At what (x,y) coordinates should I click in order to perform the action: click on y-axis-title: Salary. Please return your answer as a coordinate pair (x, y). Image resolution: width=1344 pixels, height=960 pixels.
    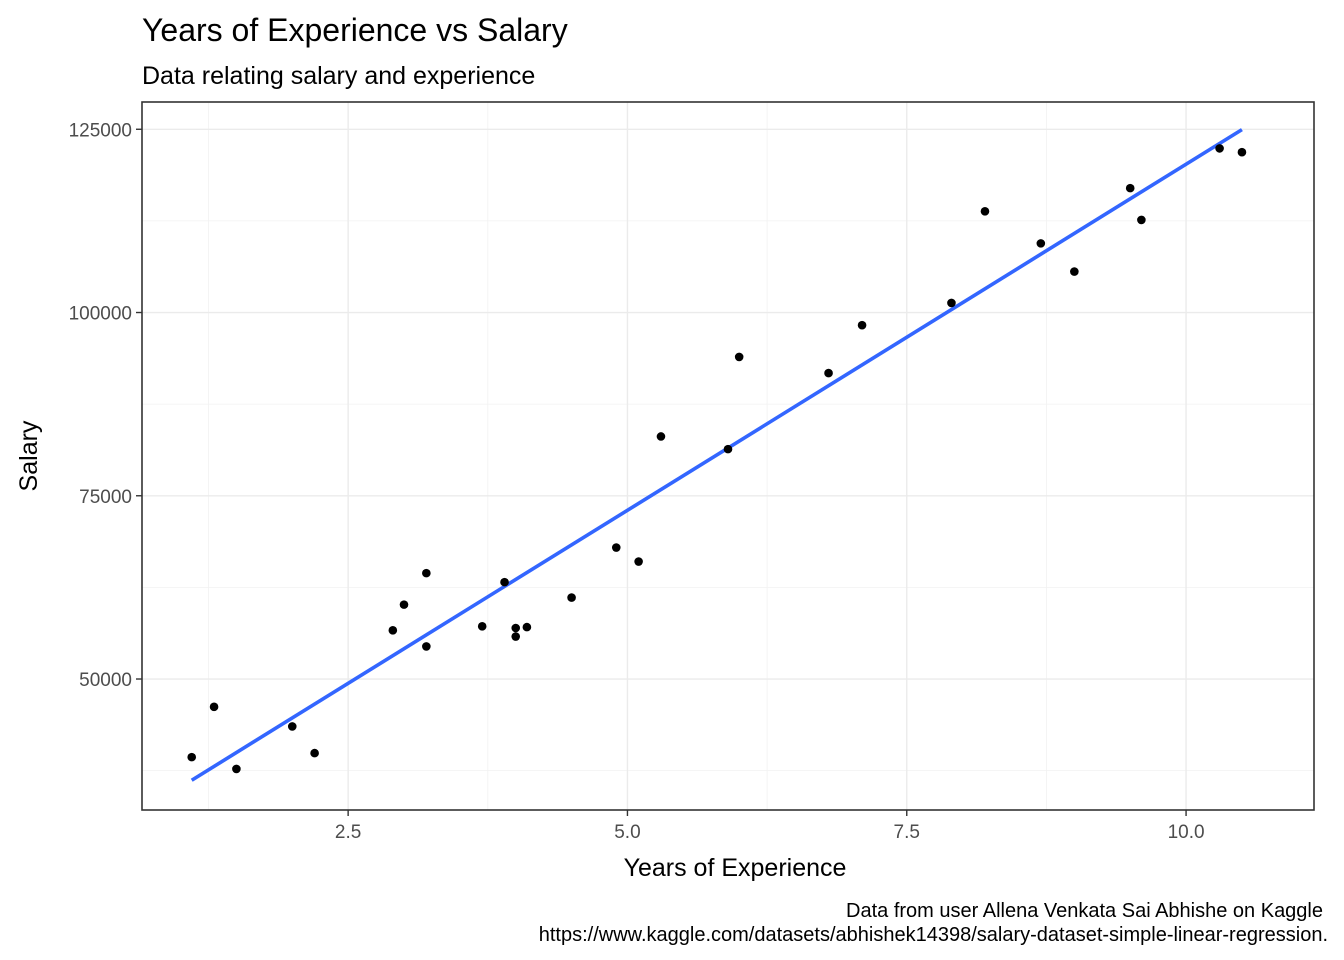
    Looking at the image, I should click on (29, 455).